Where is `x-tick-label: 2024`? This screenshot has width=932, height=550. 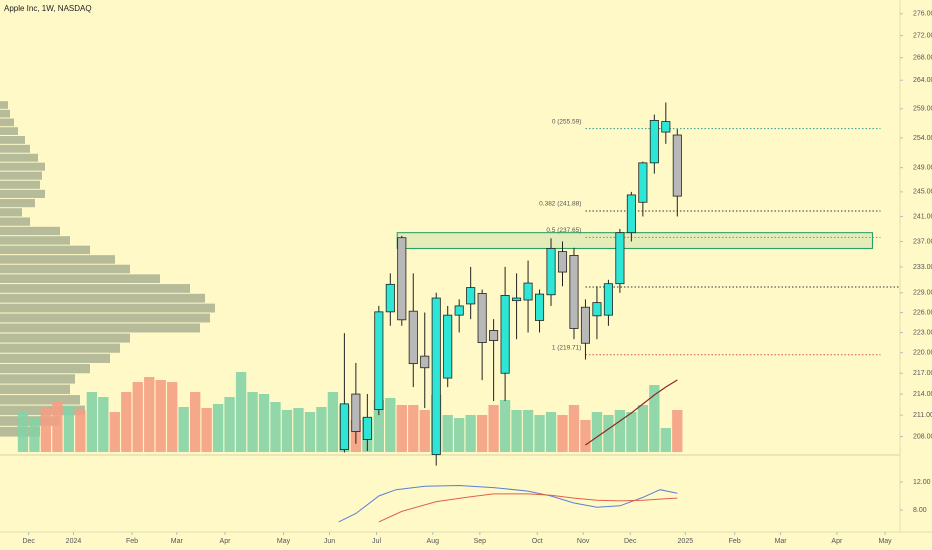 x-tick-label: 2024 is located at coordinates (74, 541).